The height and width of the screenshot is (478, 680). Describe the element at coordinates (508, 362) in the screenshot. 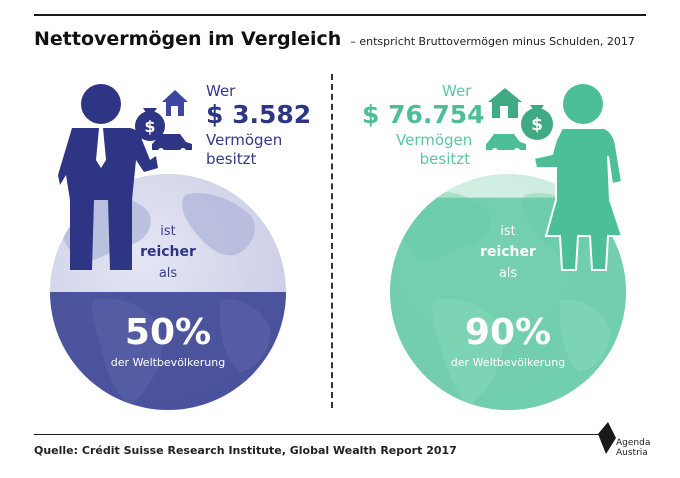

I see `right-percent-label: der Weltbevölkerung` at that location.